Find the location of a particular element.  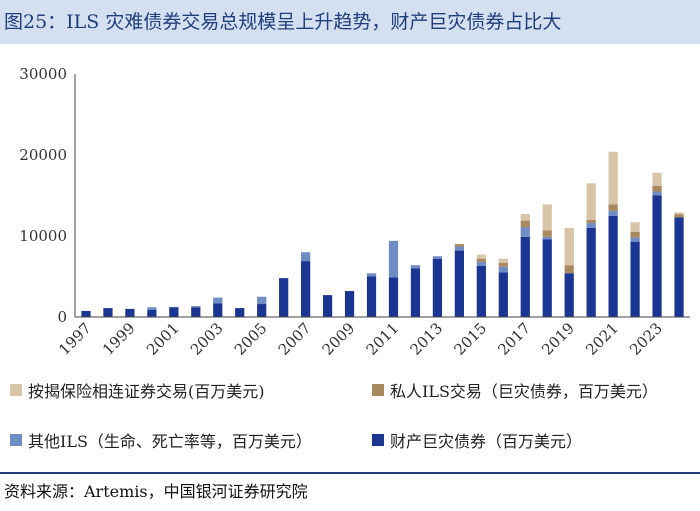

bar-segment-2024-s2 is located at coordinates (679, 216).